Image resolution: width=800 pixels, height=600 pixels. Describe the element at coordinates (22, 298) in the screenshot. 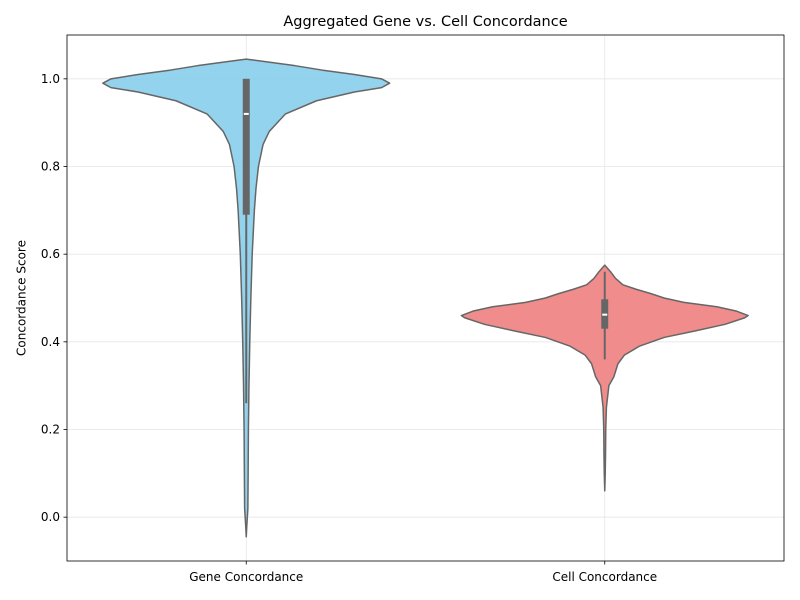

I see `y-axis-label: Concordance Score` at that location.